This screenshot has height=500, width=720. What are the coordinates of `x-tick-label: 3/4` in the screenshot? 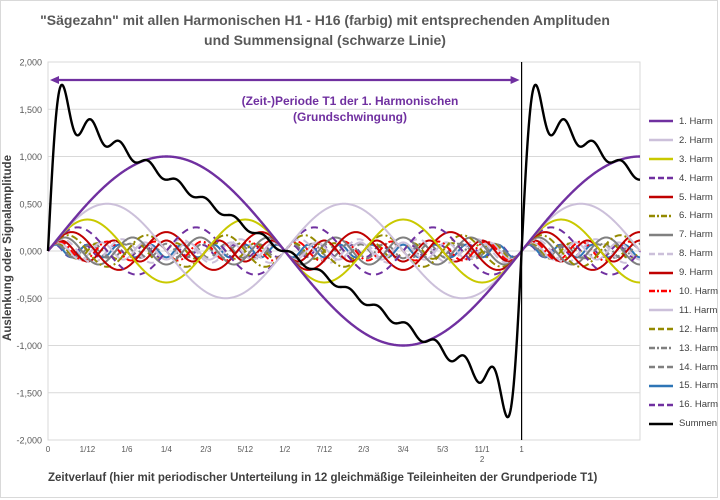 It's located at (404, 449).